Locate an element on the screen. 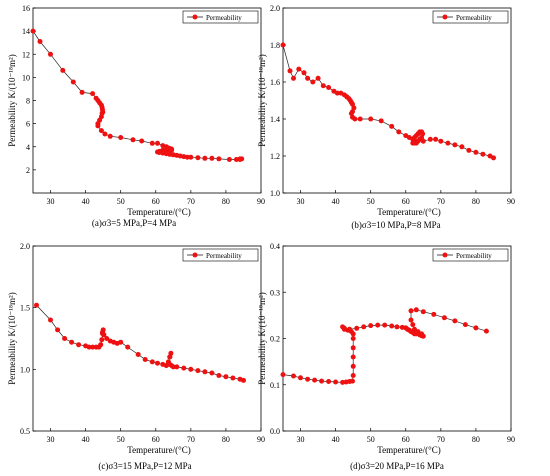 This screenshot has height=476, width=550. panel-caption: (b)σ3=10 MPa,P=8 MPa is located at coordinates (395, 225).